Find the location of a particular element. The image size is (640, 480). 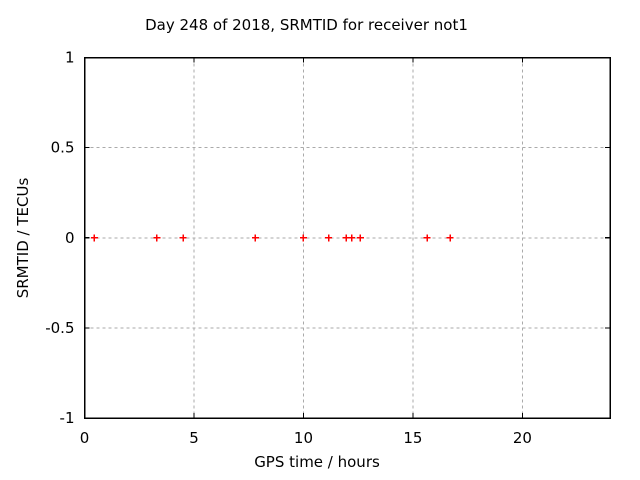

x-tick-label: 15 is located at coordinates (412, 438).